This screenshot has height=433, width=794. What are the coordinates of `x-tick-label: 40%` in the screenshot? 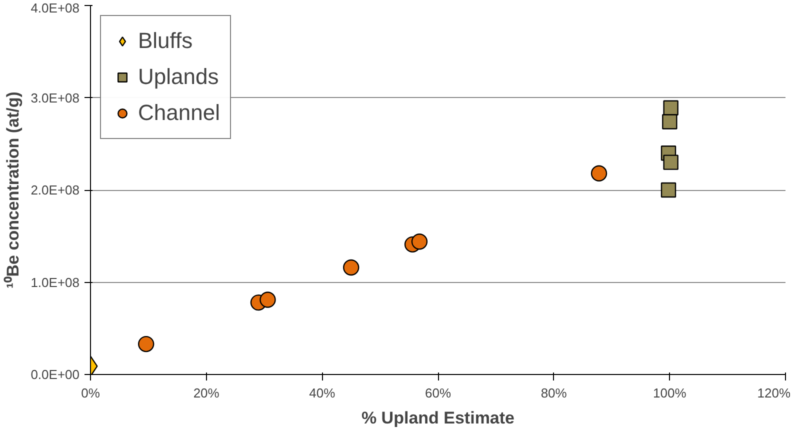 It's located at (322, 393).